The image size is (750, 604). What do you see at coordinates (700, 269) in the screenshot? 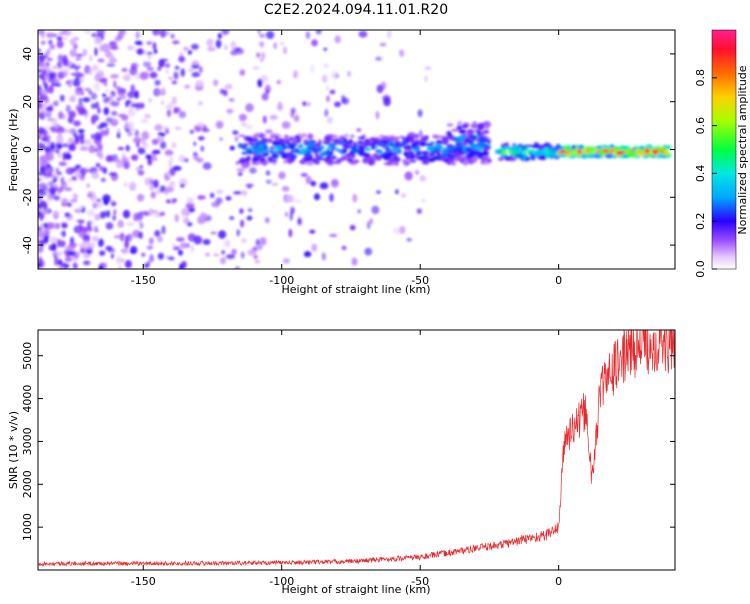
I see `colorbar-tick-label: 0.0` at bounding box center [700, 269].